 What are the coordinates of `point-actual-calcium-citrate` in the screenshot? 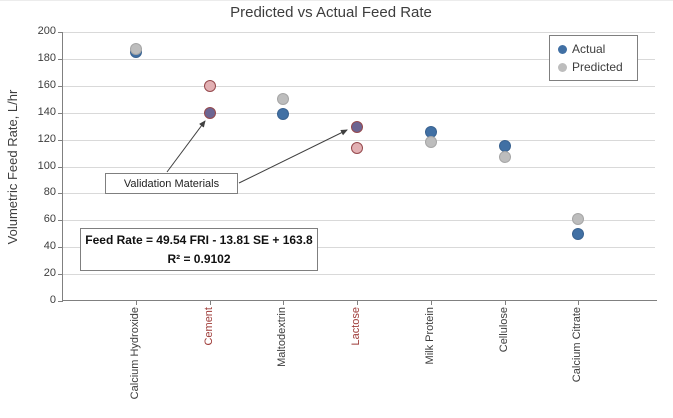 It's located at (578, 233).